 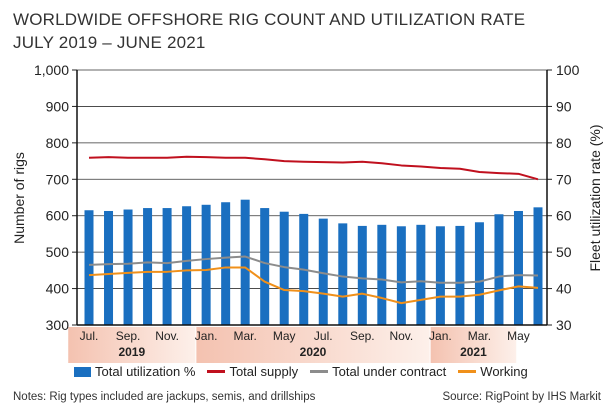 What do you see at coordinates (264, 371) in the screenshot?
I see `legend-label: Total supply` at bounding box center [264, 371].